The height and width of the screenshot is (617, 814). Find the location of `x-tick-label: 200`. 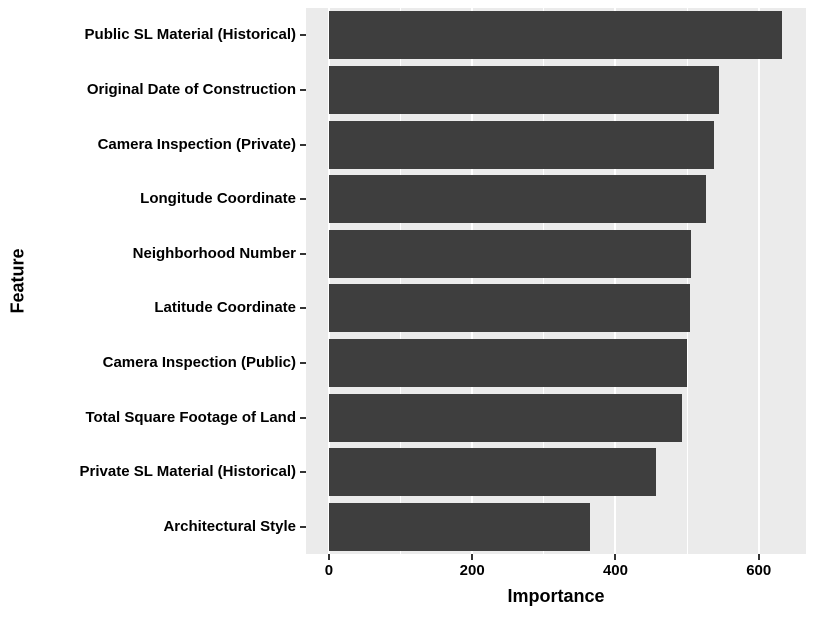

x-tick-label: 200 is located at coordinates (472, 570).